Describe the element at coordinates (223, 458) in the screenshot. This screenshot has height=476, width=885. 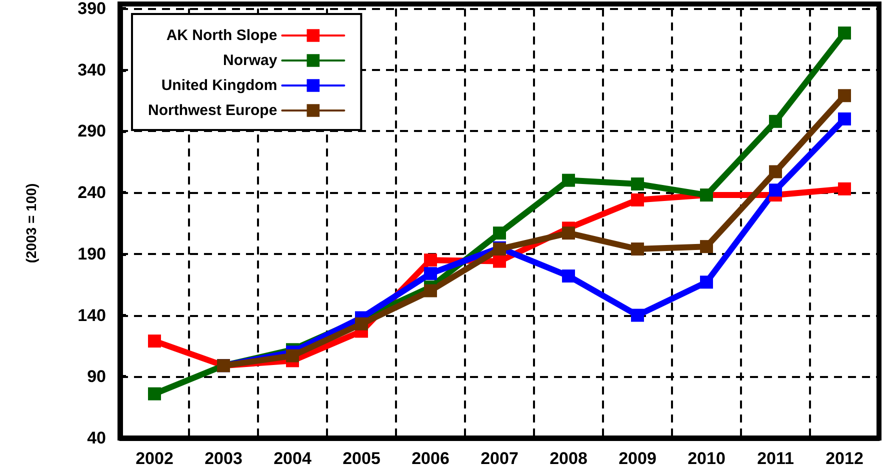
I see `x-tick-label: 2003` at that location.